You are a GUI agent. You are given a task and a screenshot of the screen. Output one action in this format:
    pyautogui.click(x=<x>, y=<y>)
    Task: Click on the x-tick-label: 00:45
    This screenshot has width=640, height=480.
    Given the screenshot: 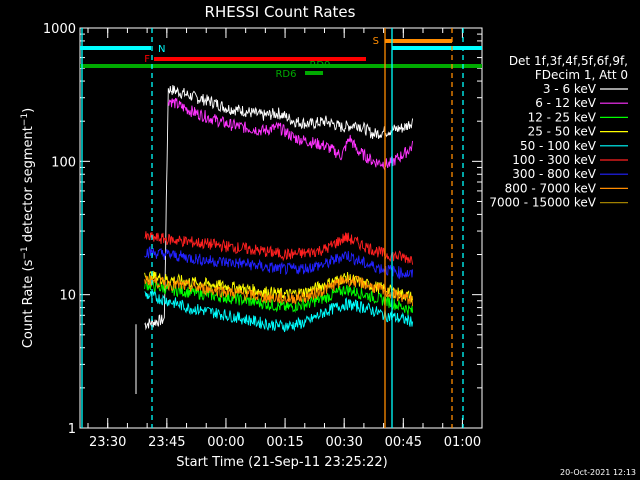 What is the action you would take?
    pyautogui.click(x=403, y=442)
    